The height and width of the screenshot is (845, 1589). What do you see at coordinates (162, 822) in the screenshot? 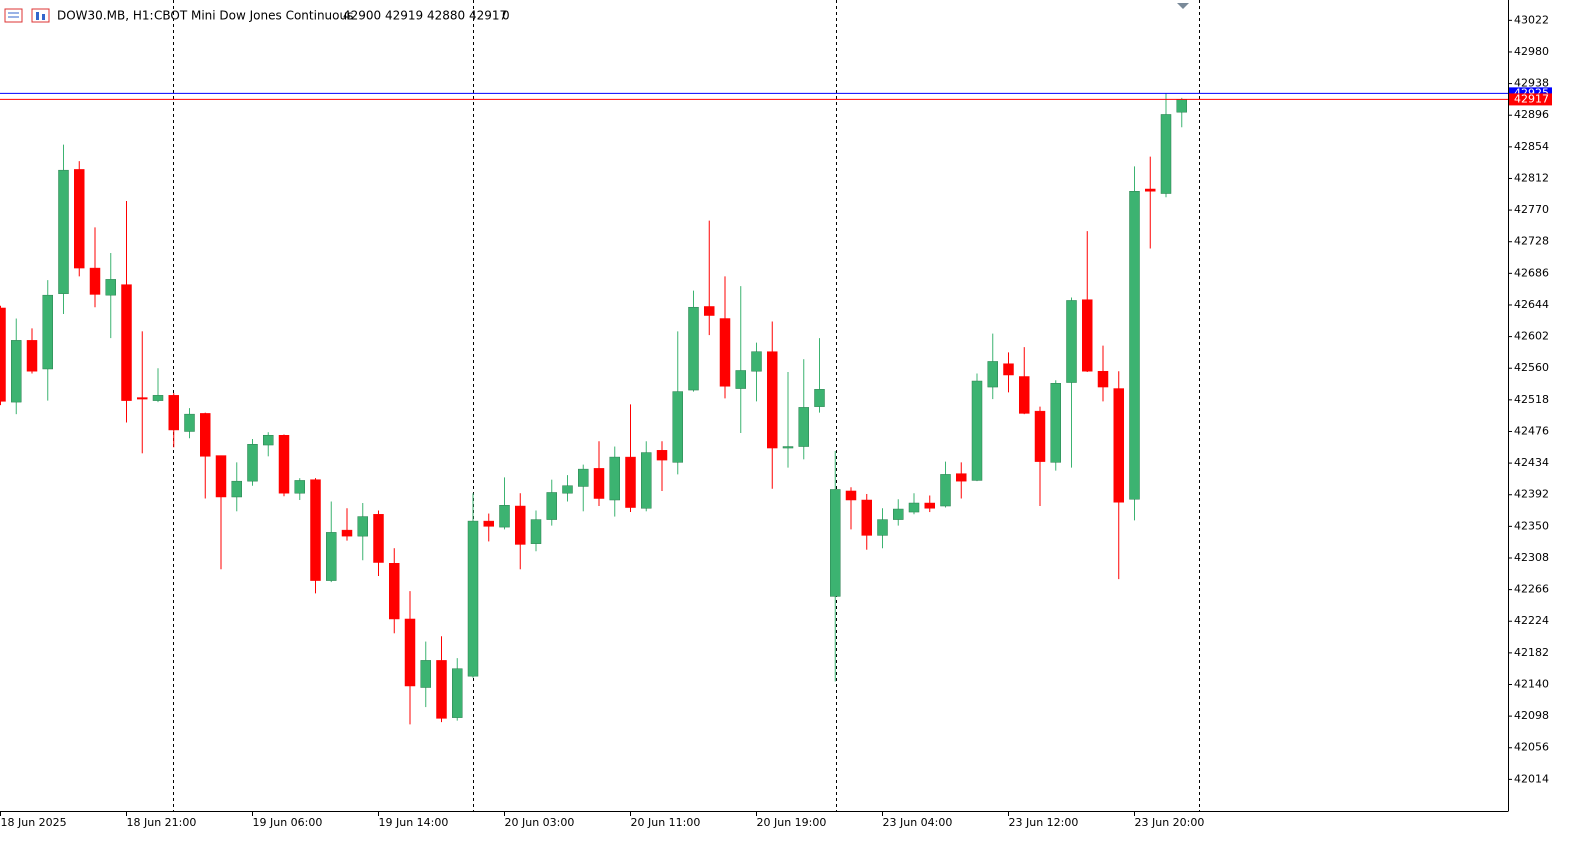
I see `x-tick-label: 18 Jun 21:00` at bounding box center [162, 822].